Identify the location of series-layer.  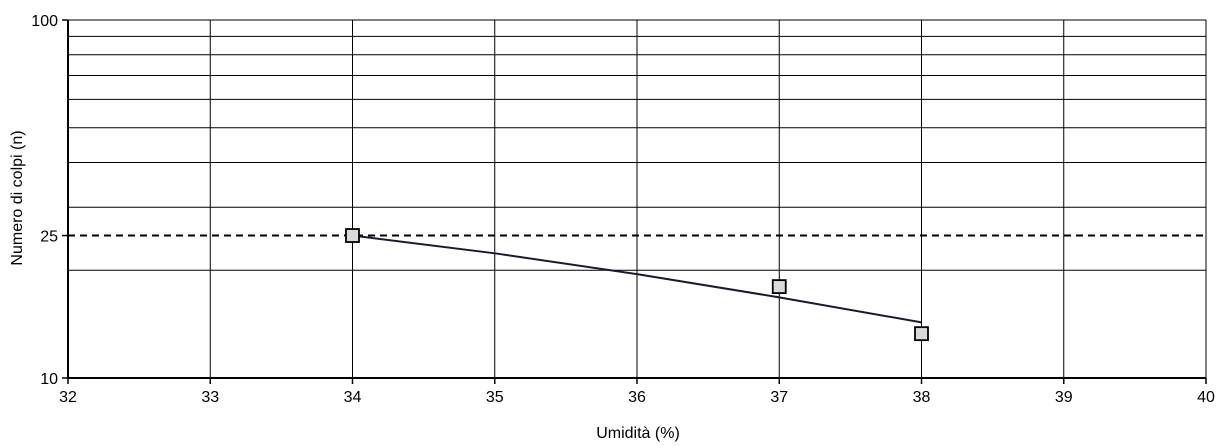
(637, 285).